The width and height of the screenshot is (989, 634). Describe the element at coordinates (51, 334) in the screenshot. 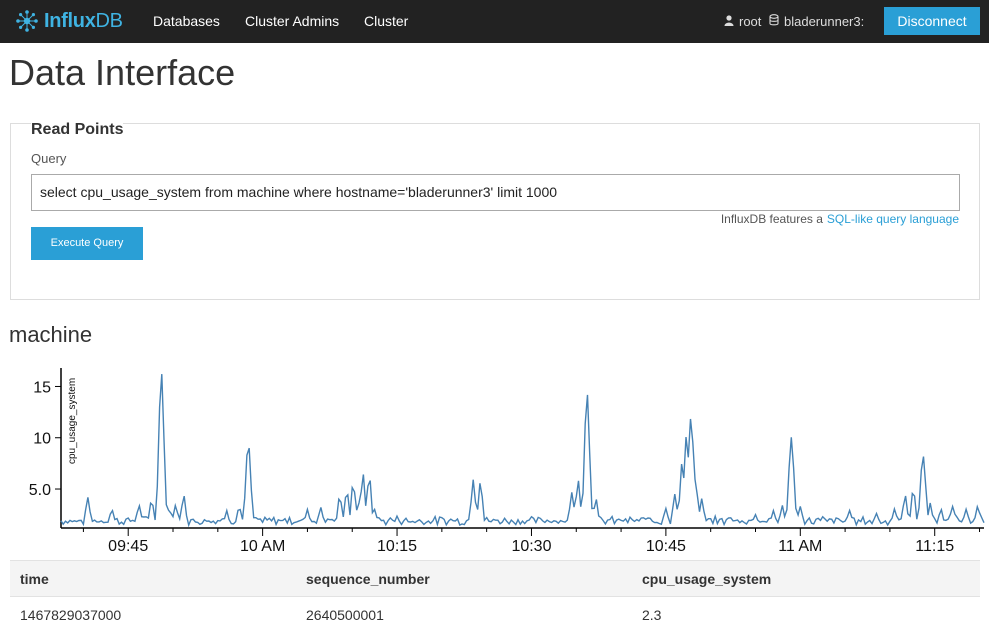

I see `series-title: machine` at that location.